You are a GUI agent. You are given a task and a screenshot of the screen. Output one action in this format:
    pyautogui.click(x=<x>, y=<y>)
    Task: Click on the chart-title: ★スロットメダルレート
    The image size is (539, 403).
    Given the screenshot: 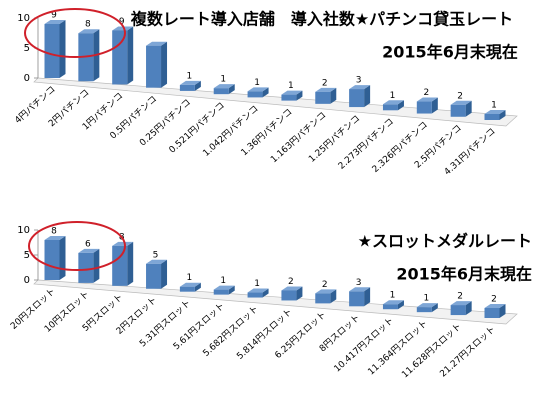 What is the action you would take?
    pyautogui.click(x=445, y=241)
    